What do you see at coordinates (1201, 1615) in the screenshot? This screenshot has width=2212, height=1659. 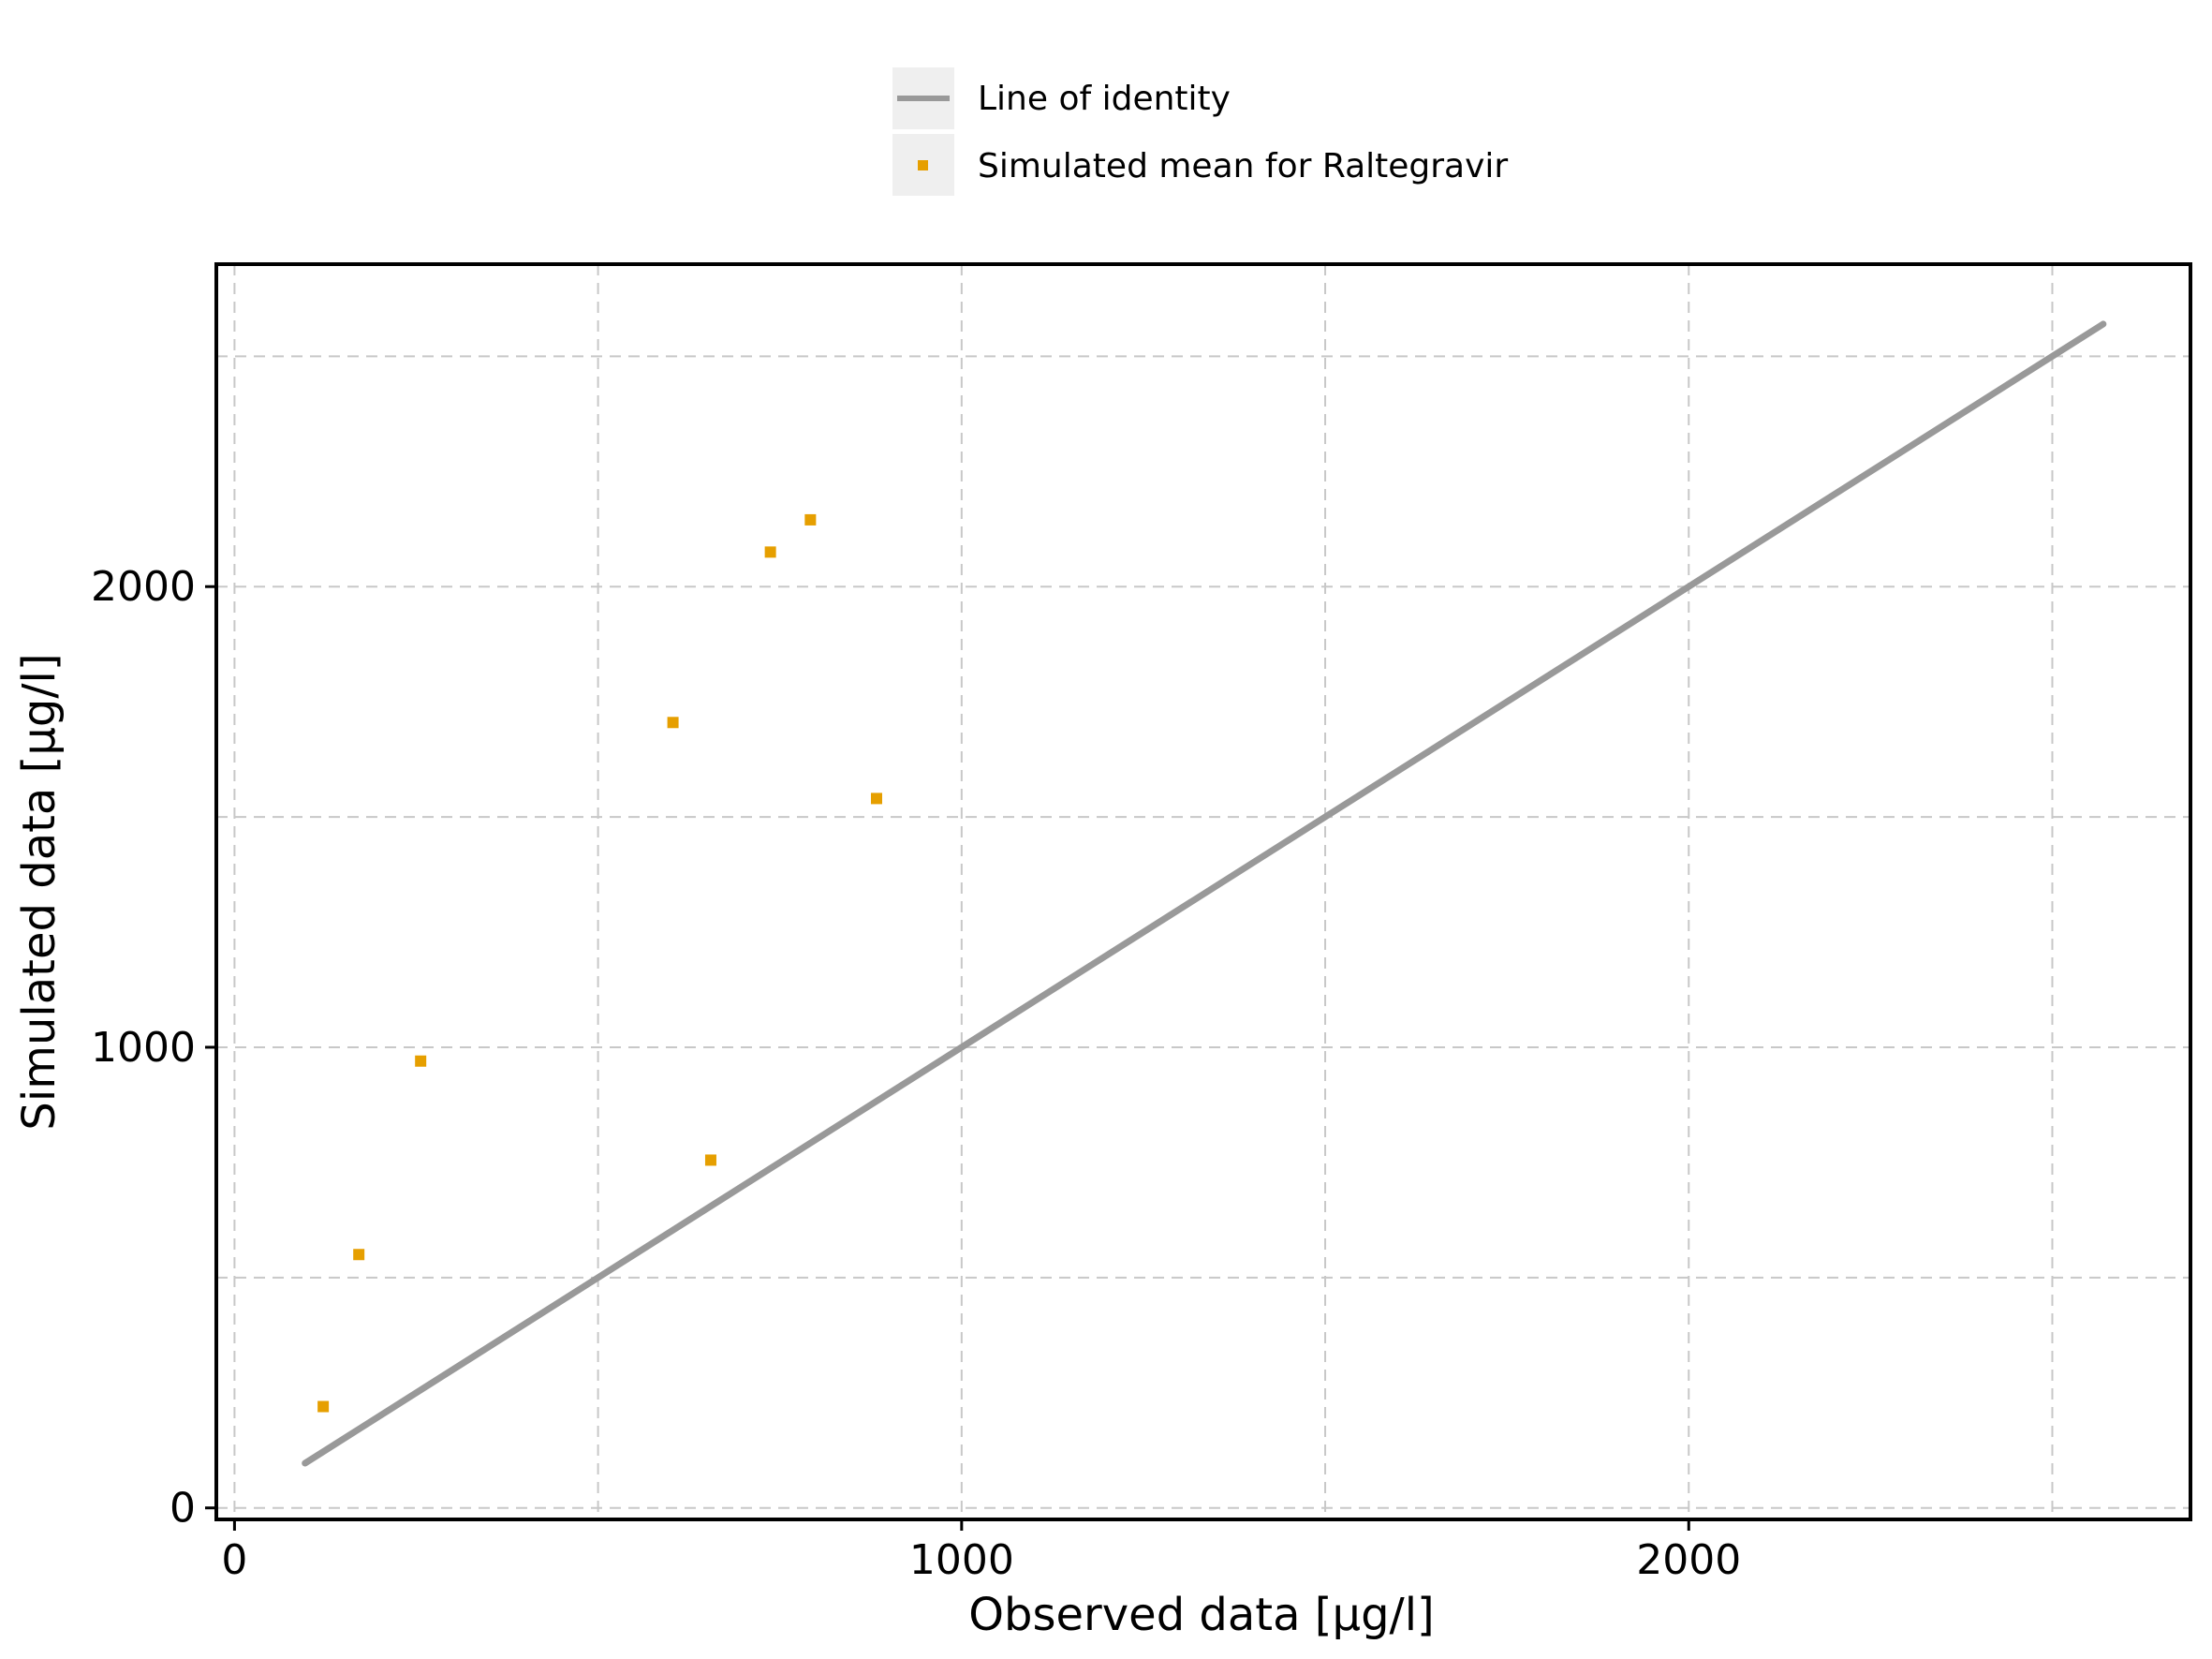 I see `x-axis-label: Observed data [µg/l]` at bounding box center [1201, 1615].